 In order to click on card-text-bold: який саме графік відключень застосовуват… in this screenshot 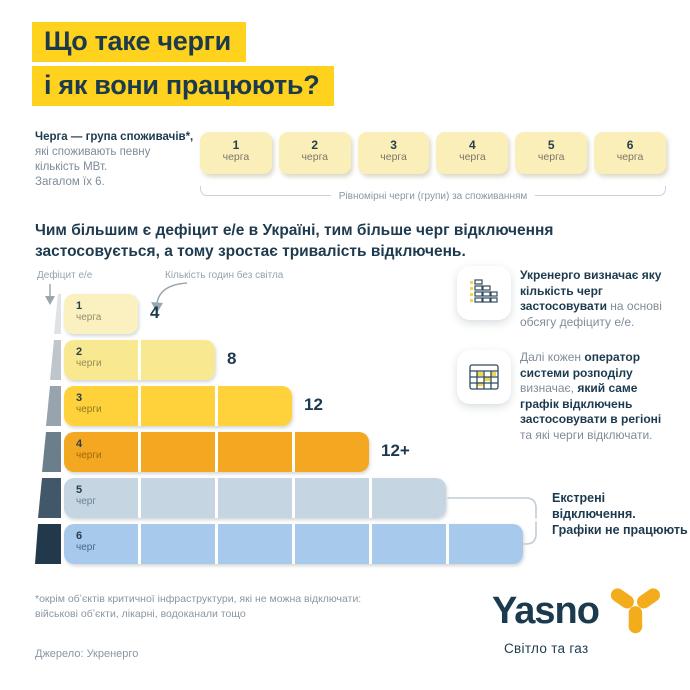, I will do `click(591, 403)`.